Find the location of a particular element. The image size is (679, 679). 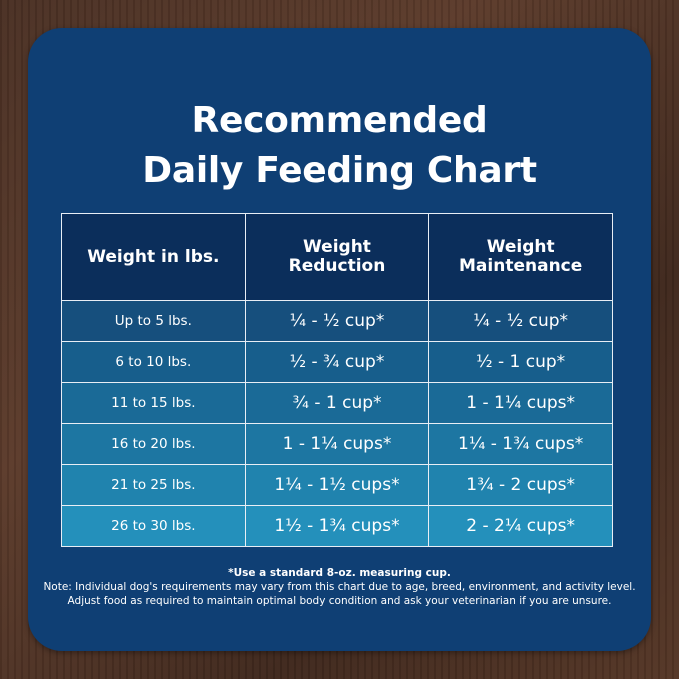

table-row: 16 to 20 lbs. 1 - 1¼ cups* 1¼ - 1¾ cups* is located at coordinates (337, 444).